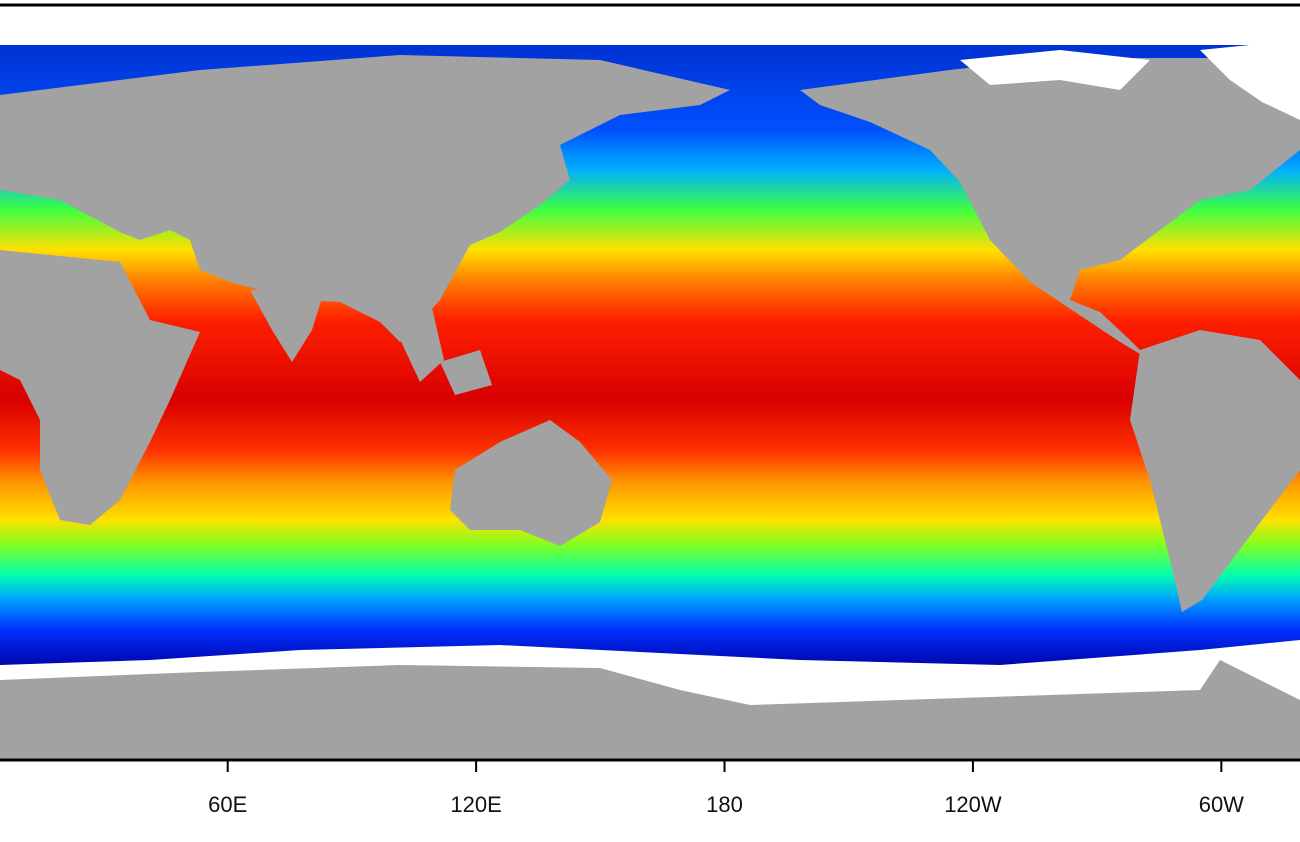  What do you see at coordinates (475, 804) in the screenshot?
I see `x-tick-label: 120E` at bounding box center [475, 804].